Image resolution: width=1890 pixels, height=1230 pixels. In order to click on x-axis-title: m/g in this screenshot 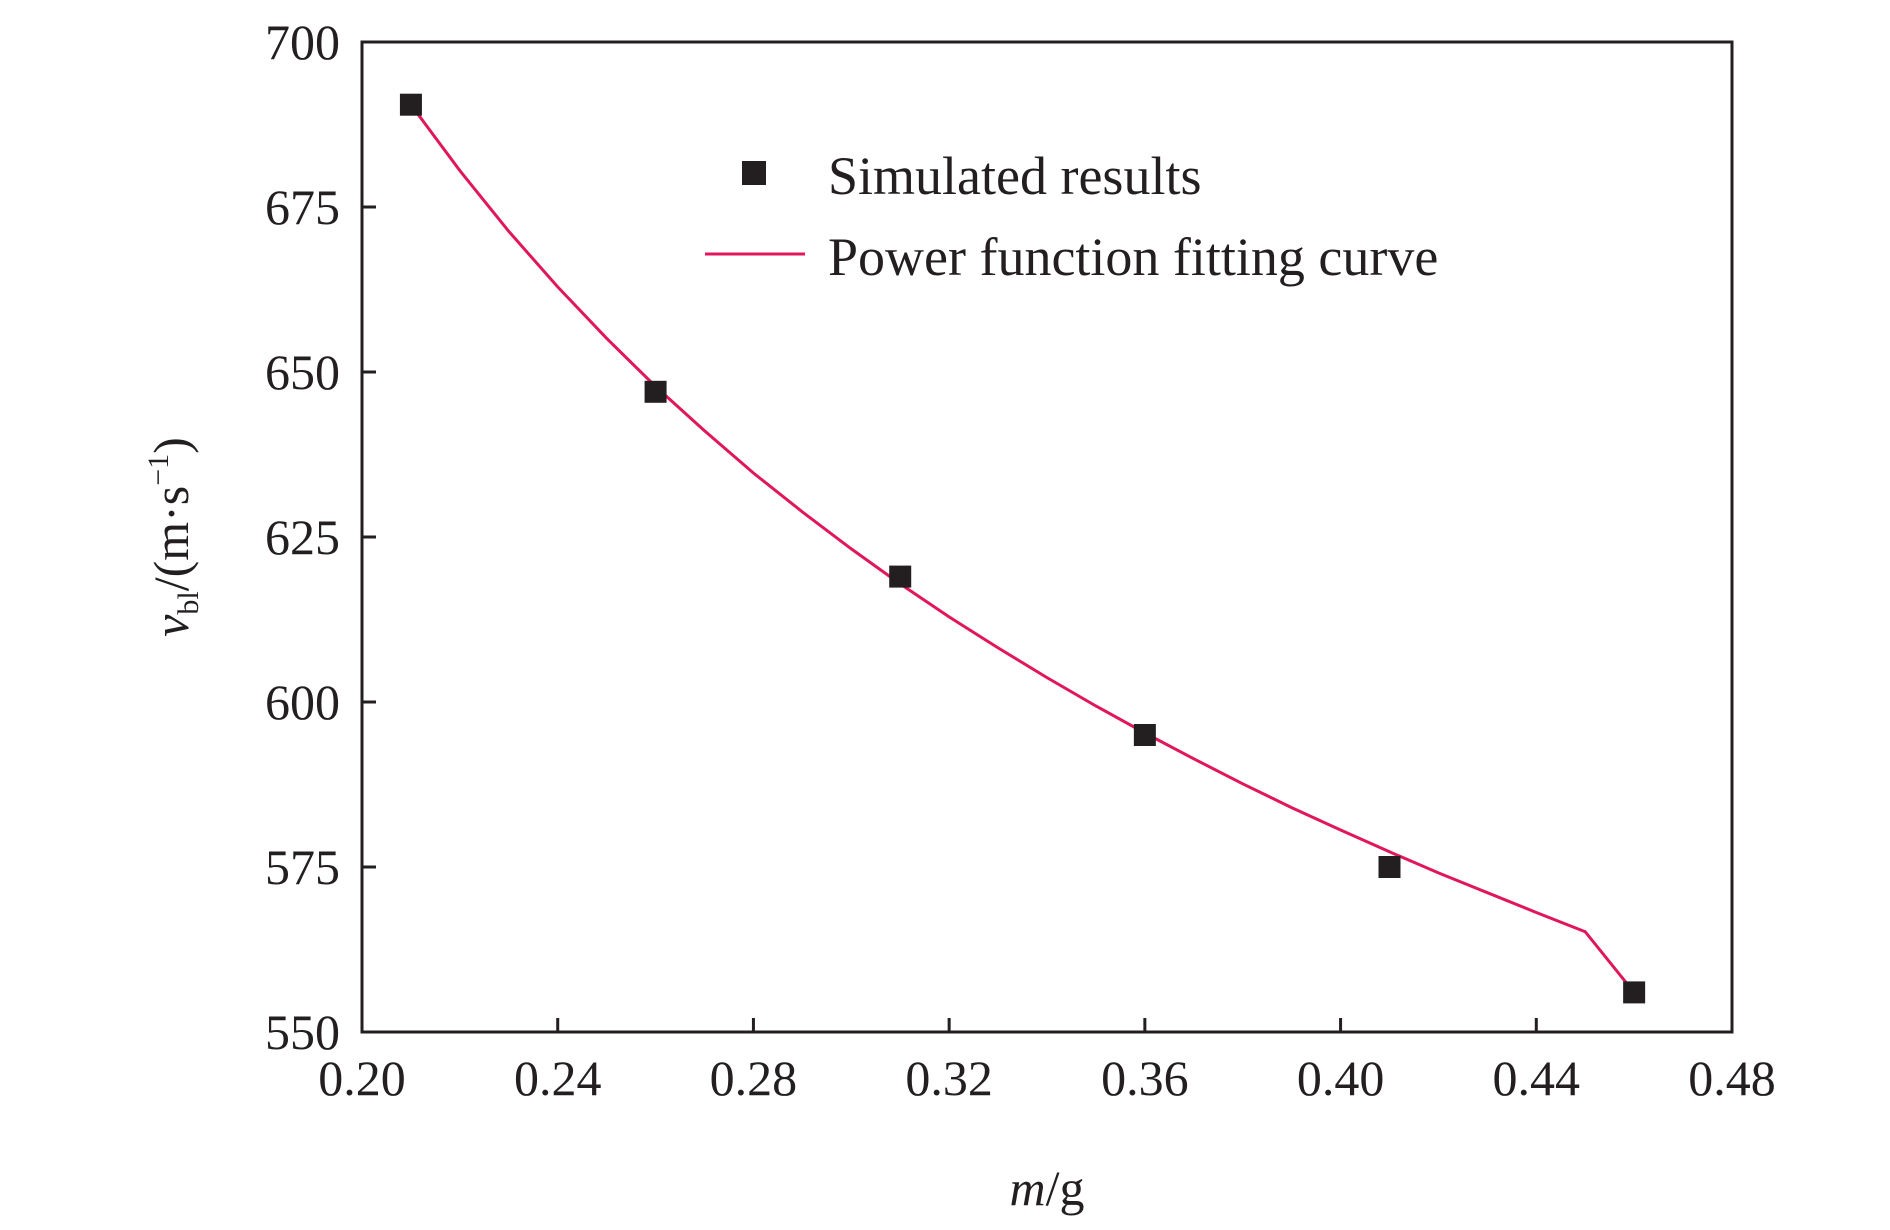, I will do `click(1046, 1188)`.